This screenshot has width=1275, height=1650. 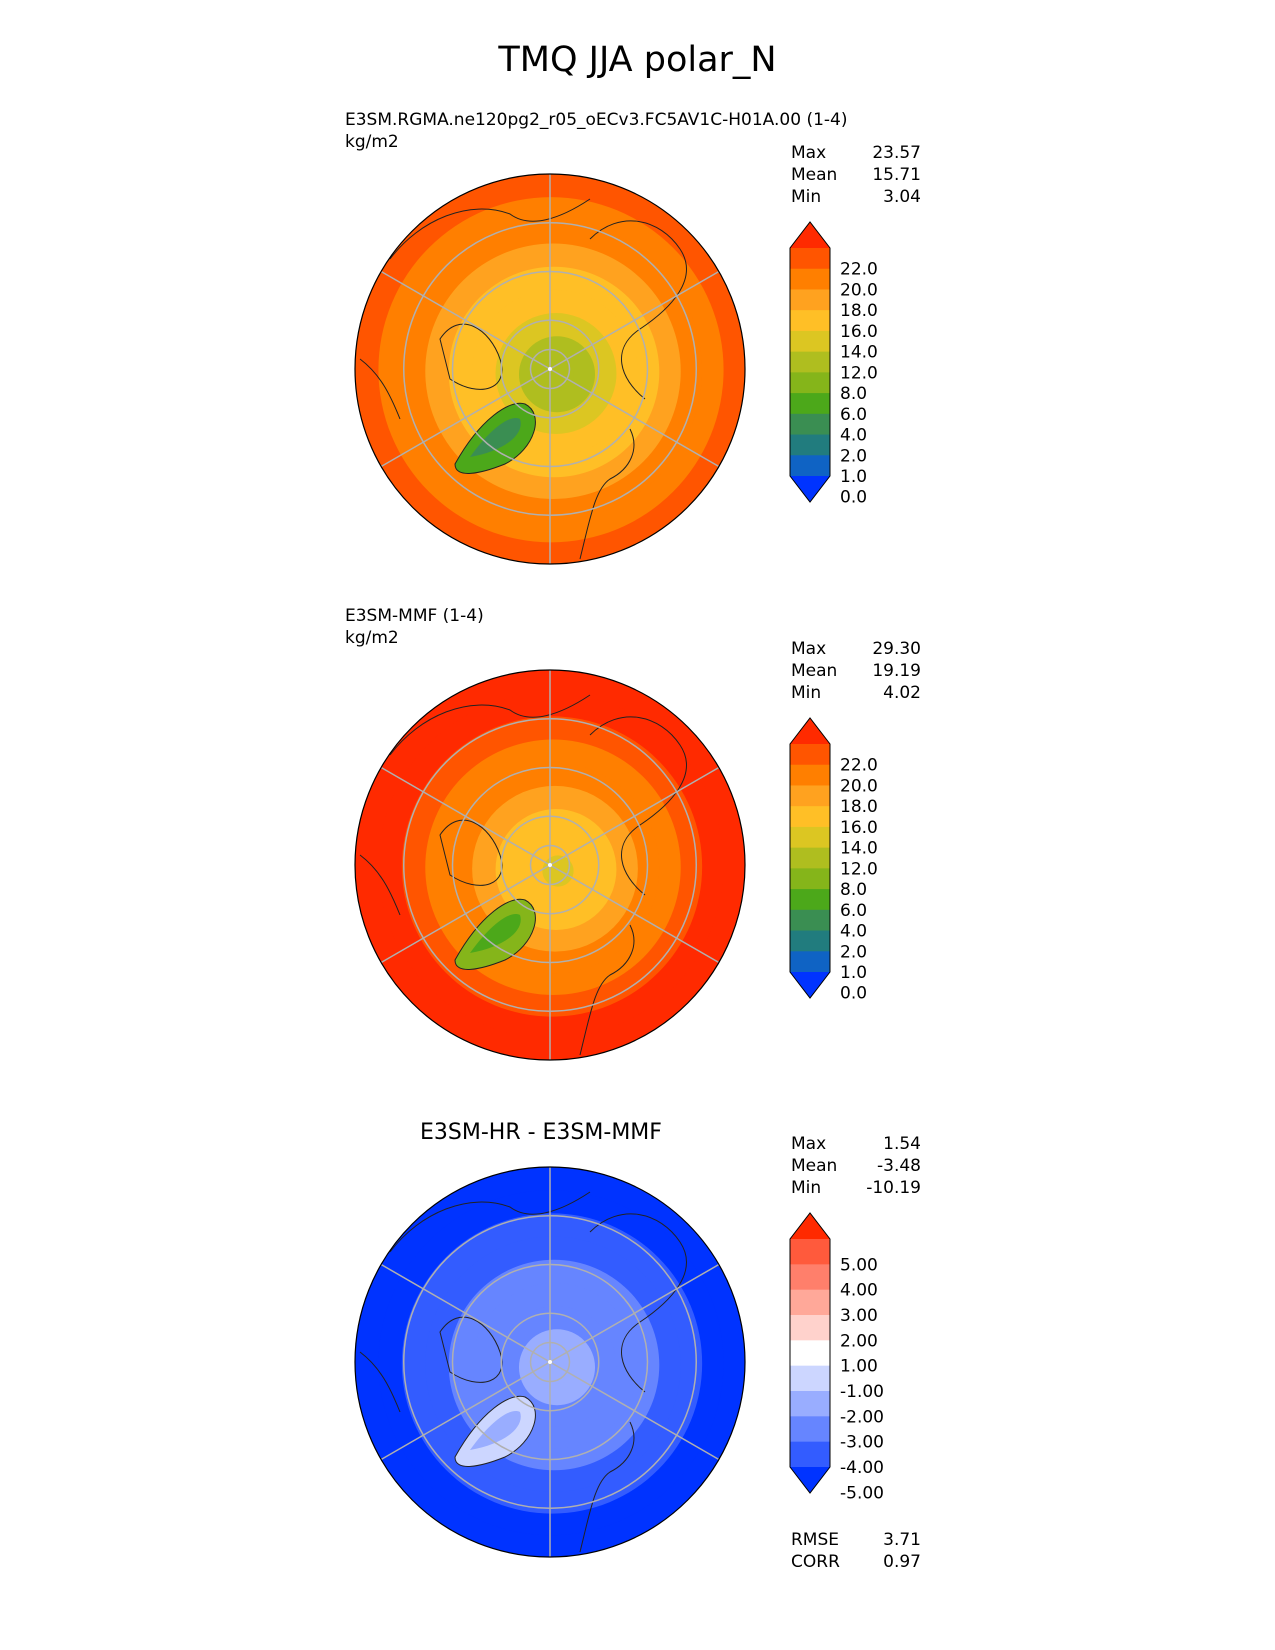 I want to click on colorbar-tick-label: 0.0, so click(x=853, y=994).